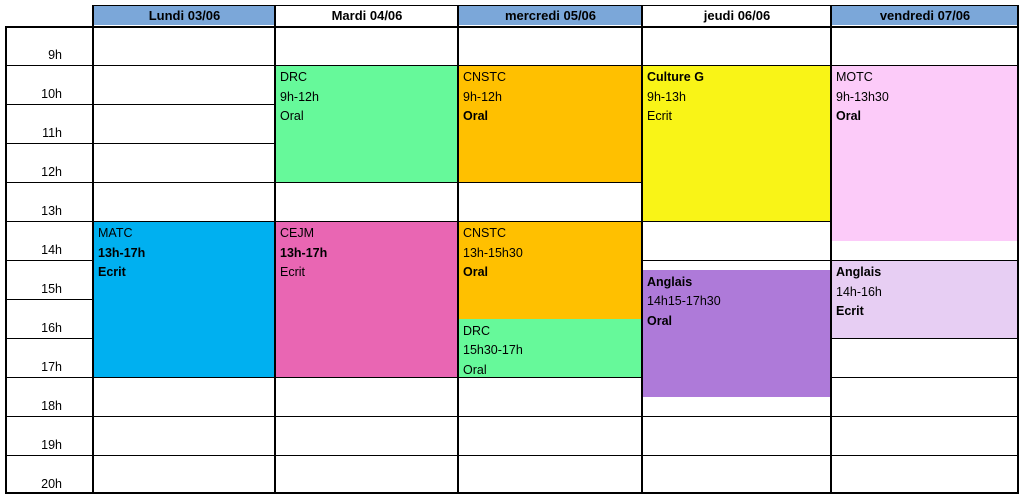 Image resolution: width=1024 pixels, height=498 pixels. I want to click on event-block: Anglais 14h15-17h30 Oral, so click(736, 333).